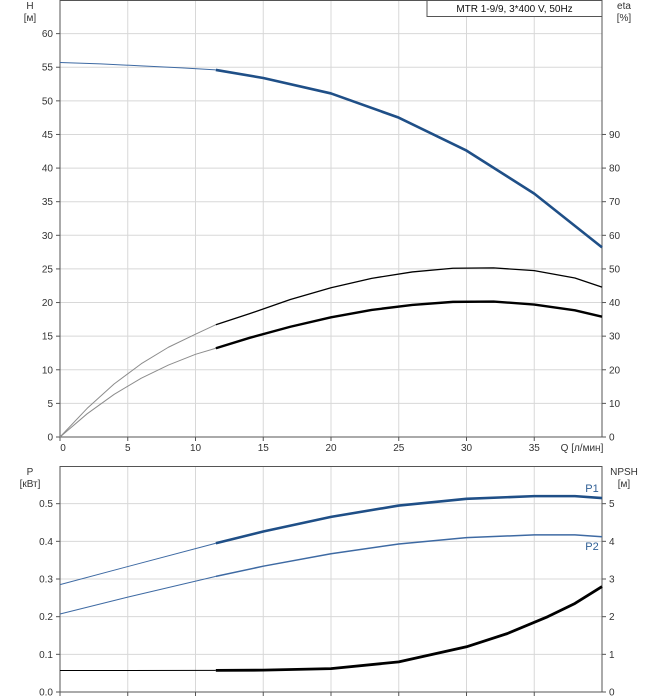 This screenshot has width=658, height=700. Describe the element at coordinates (264, 448) in the screenshot. I see `x-tick-label: 15` at that location.